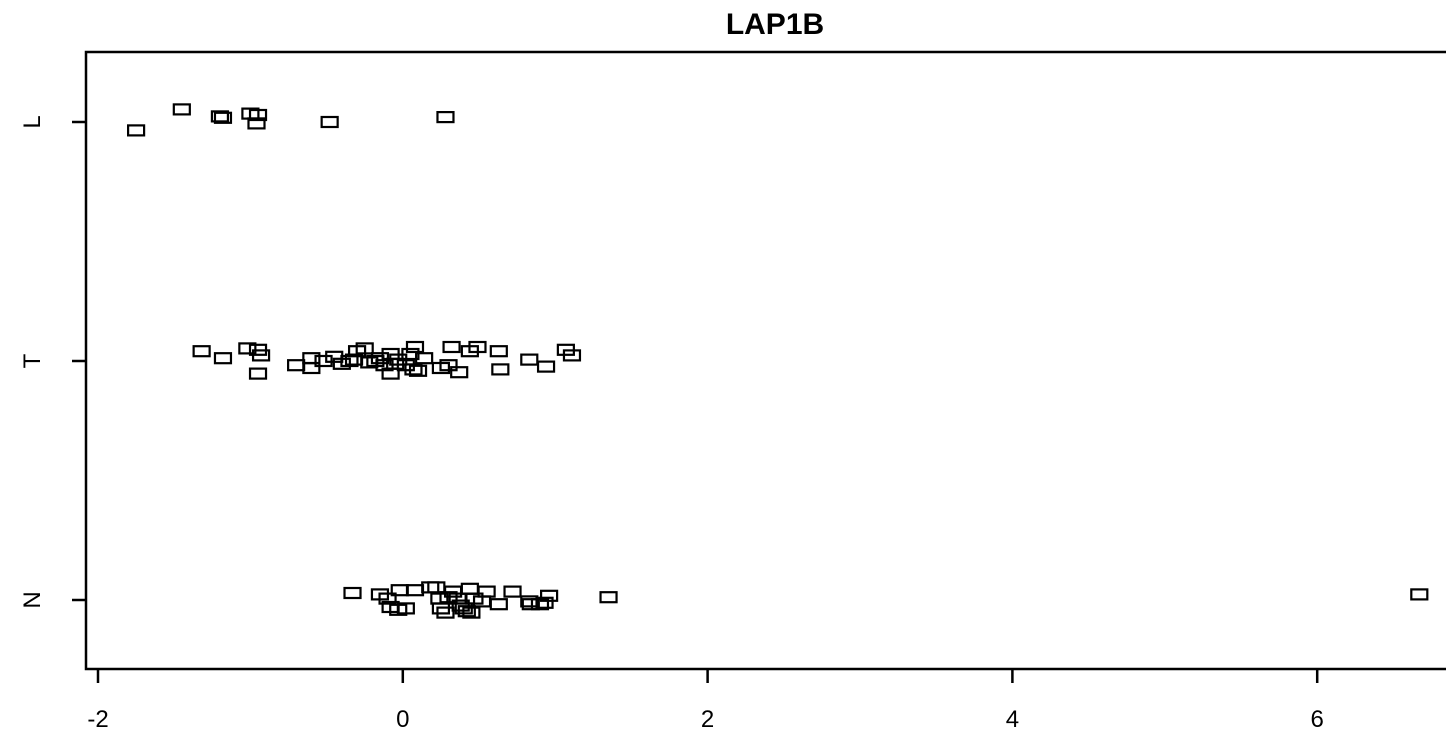 Image resolution: width=1446 pixels, height=731 pixels. What do you see at coordinates (1012, 718) in the screenshot?
I see `x-tick-label: 4` at bounding box center [1012, 718].